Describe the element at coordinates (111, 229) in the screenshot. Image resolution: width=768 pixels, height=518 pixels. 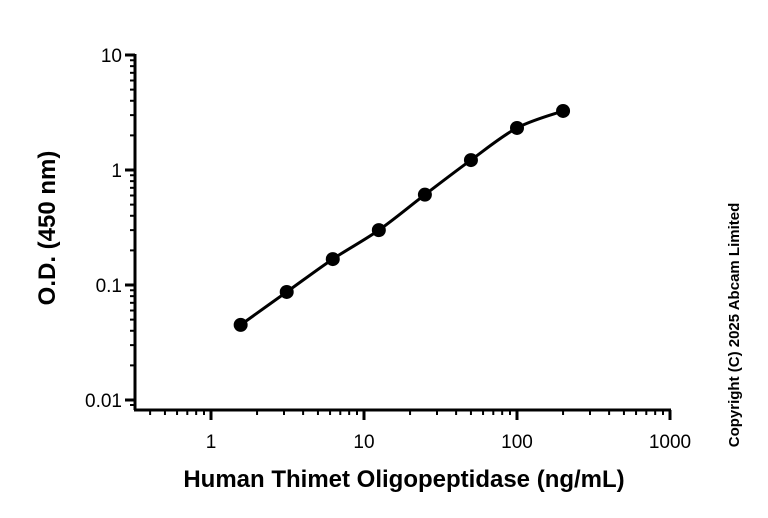
I see `y-axis: 0.01 0.1 1 10` at that location.